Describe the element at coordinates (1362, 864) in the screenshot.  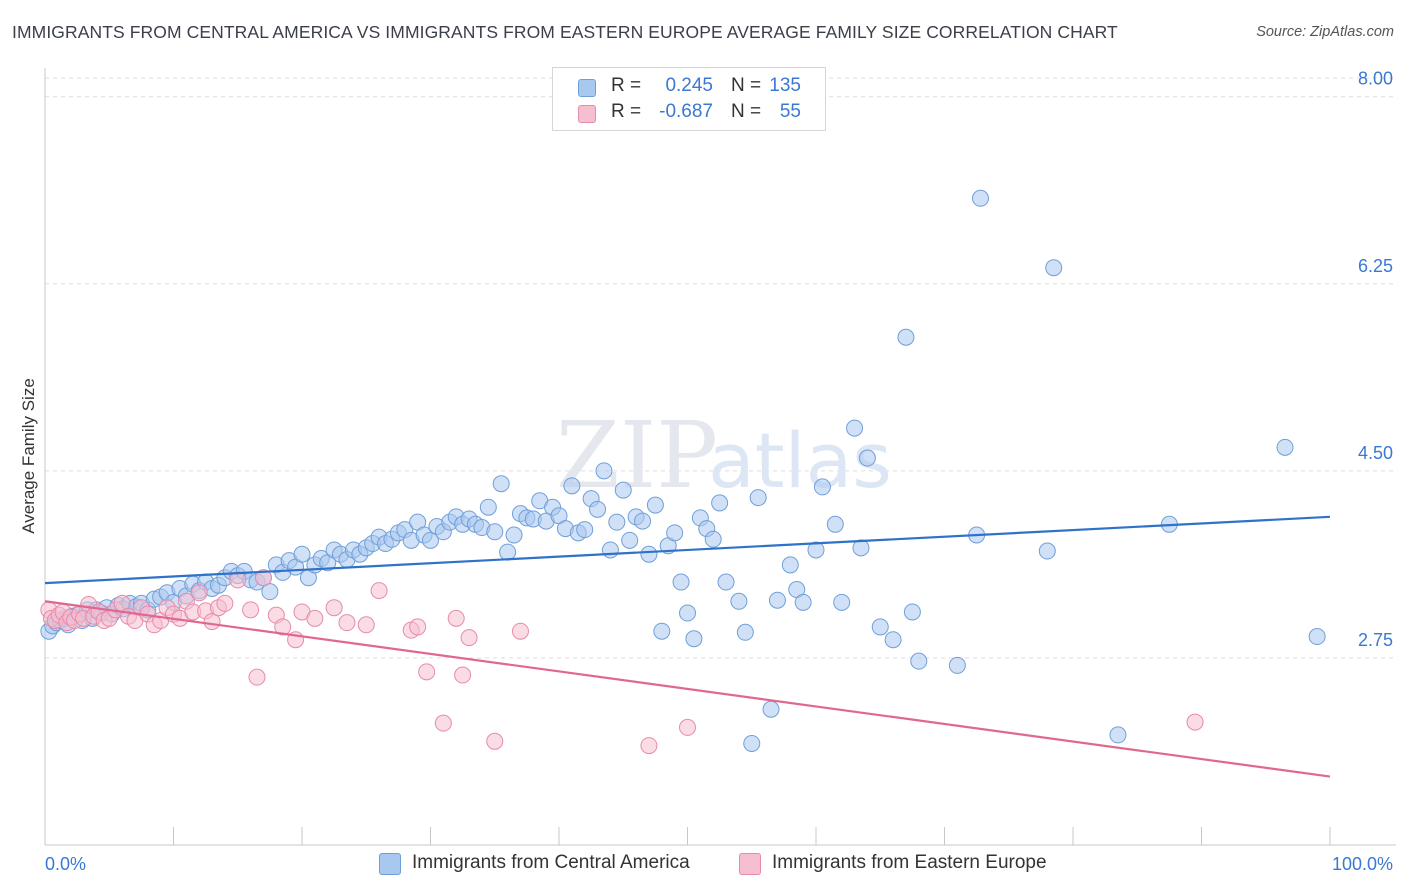
I see `x-tick-label: 100.0%` at that location.